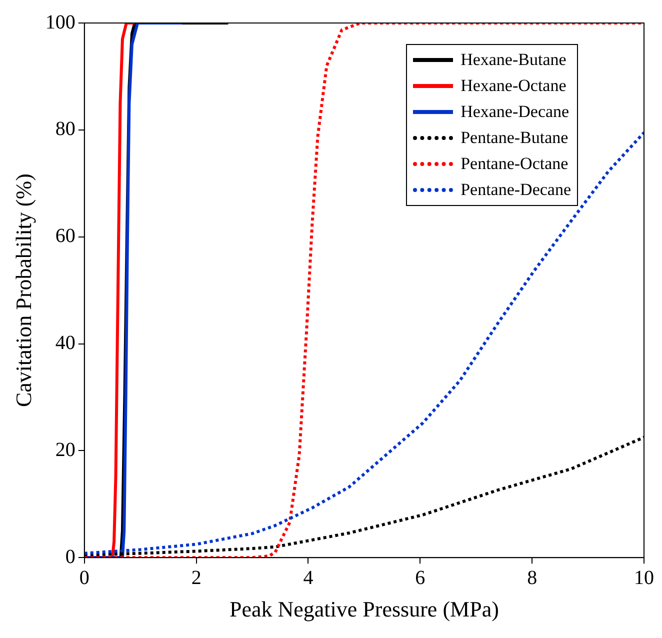  Describe the element at coordinates (515, 190) in the screenshot. I see `legend-label: Pentane-Decane` at that location.